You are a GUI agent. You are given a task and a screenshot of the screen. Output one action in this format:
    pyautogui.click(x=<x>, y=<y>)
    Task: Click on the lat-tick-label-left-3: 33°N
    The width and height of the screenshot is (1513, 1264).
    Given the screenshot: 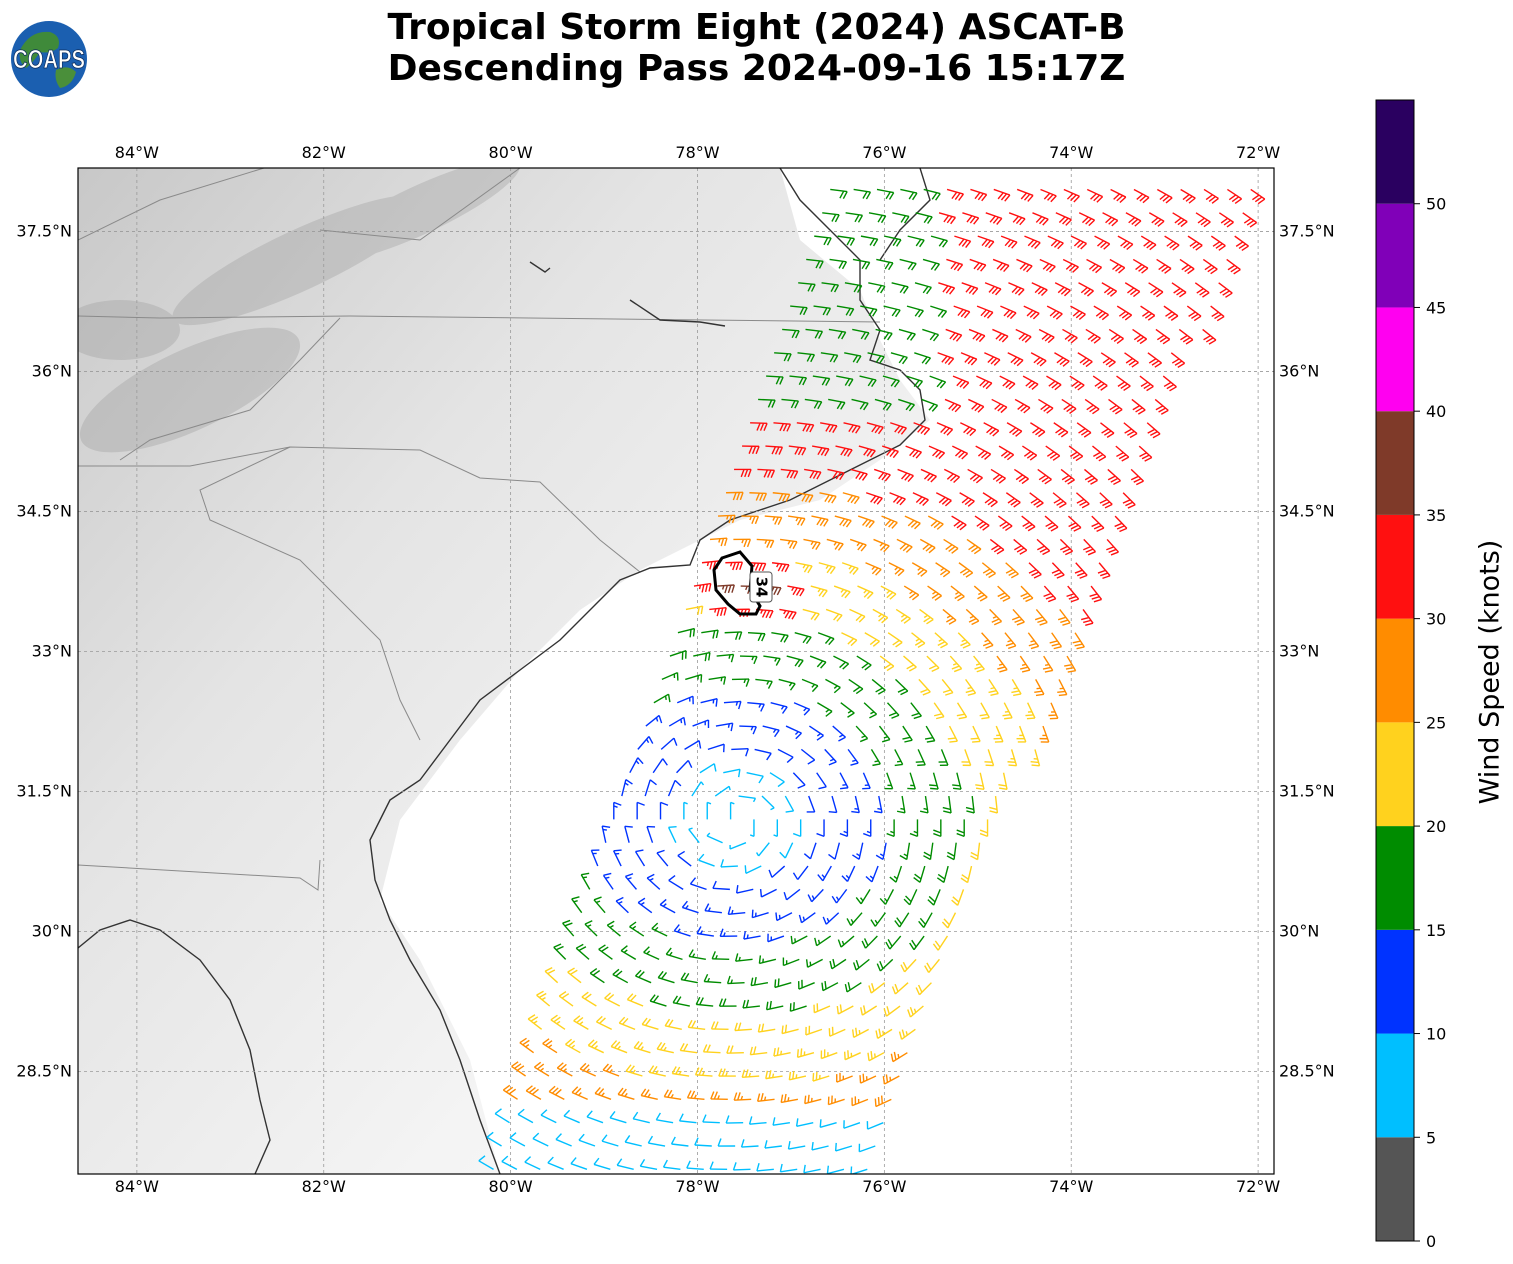 What is the action you would take?
    pyautogui.click(x=52, y=650)
    